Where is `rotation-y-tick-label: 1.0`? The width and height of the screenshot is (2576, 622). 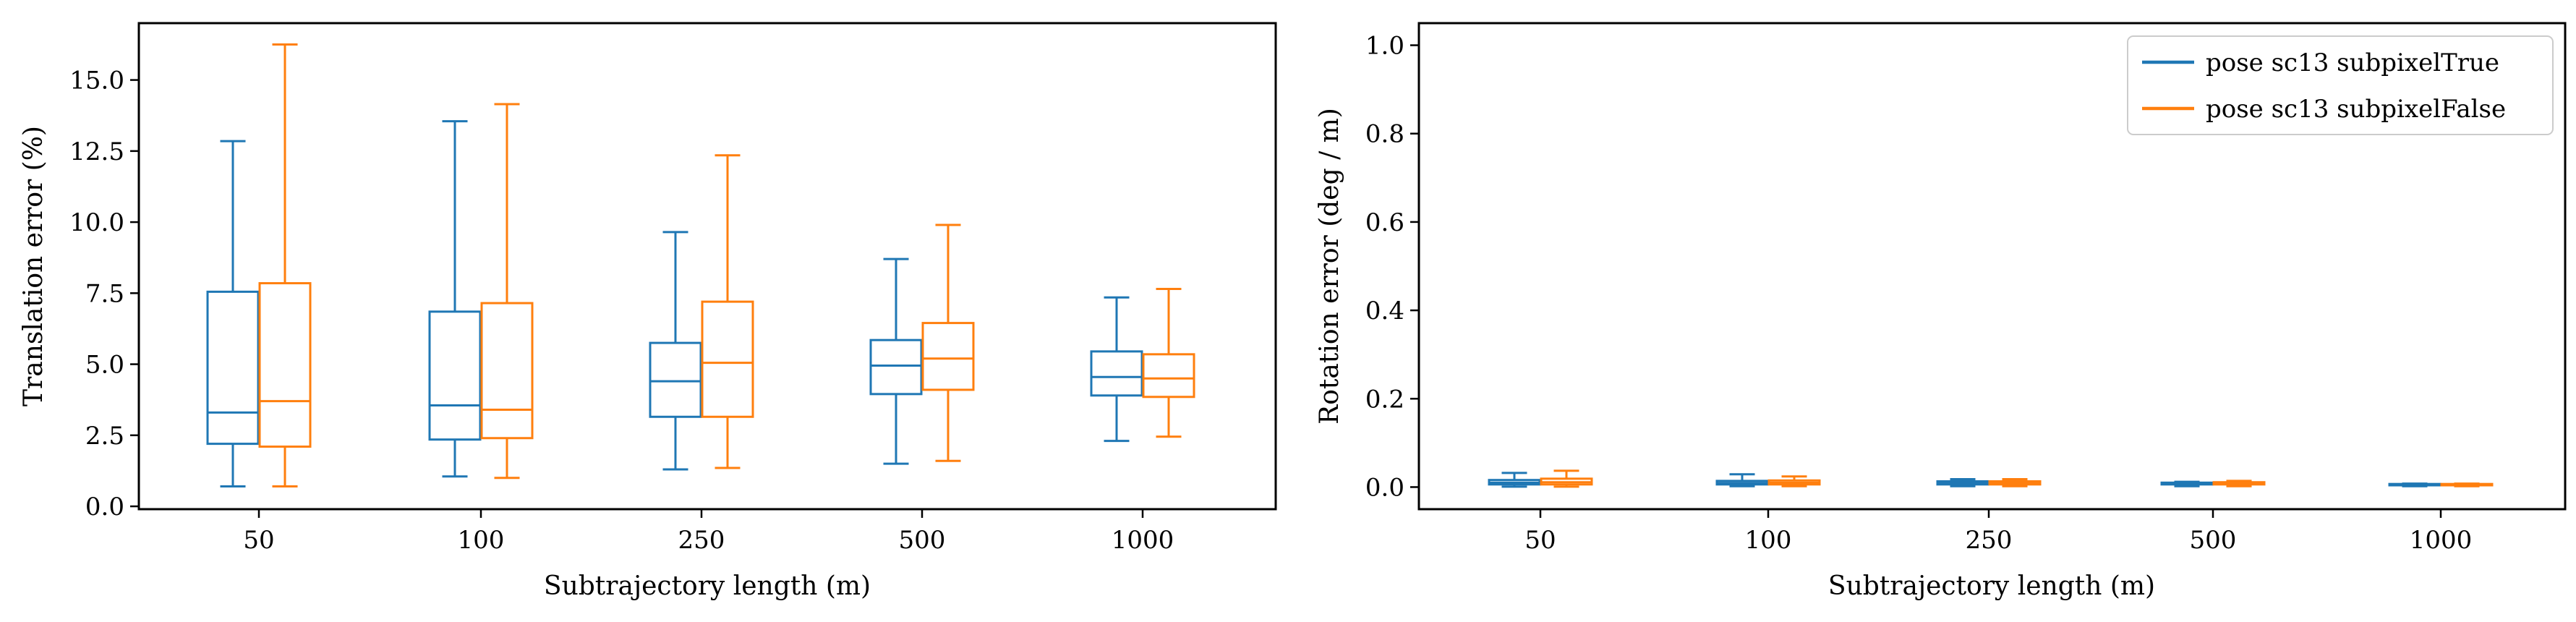
rotation-y-tick-label: 1.0 is located at coordinates (1384, 46).